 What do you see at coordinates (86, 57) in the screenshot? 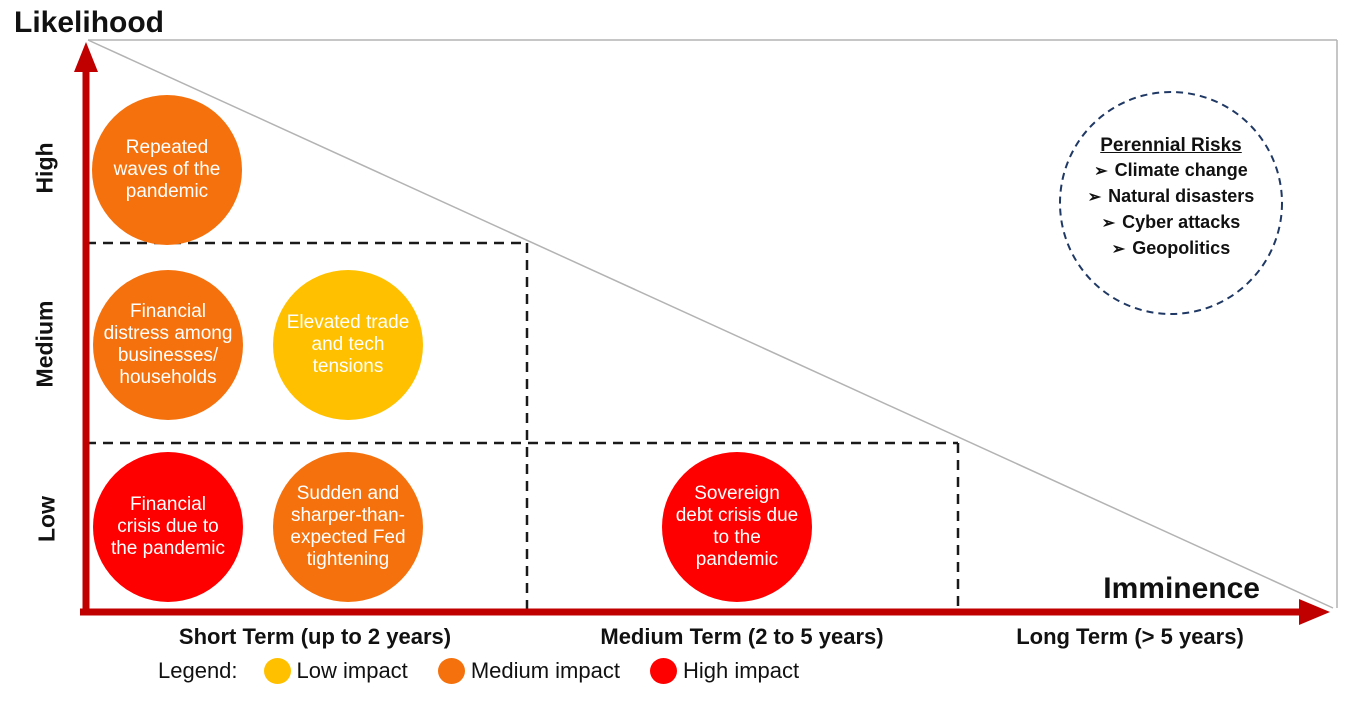
I see `y-axis-arrowhead-icon` at bounding box center [86, 57].